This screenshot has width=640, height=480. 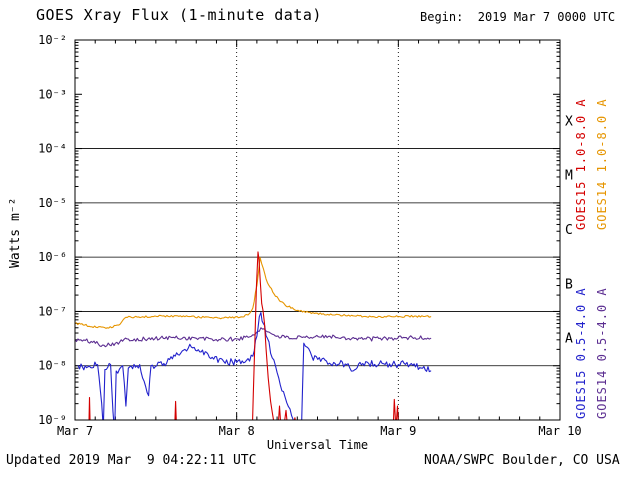 What do you see at coordinates (131, 460) in the screenshot?
I see `updated-timestamp: Updated 2019 Mar 9 04:22:11 UTC` at bounding box center [131, 460].